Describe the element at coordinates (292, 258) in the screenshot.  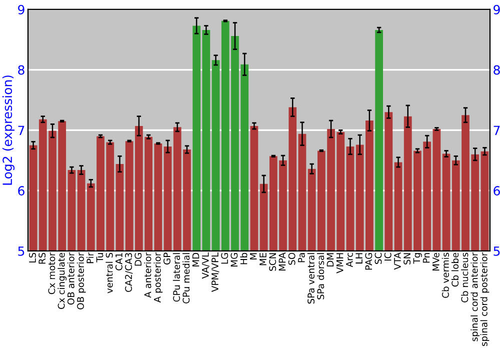
I see `x-tick-label: SO` at that location.